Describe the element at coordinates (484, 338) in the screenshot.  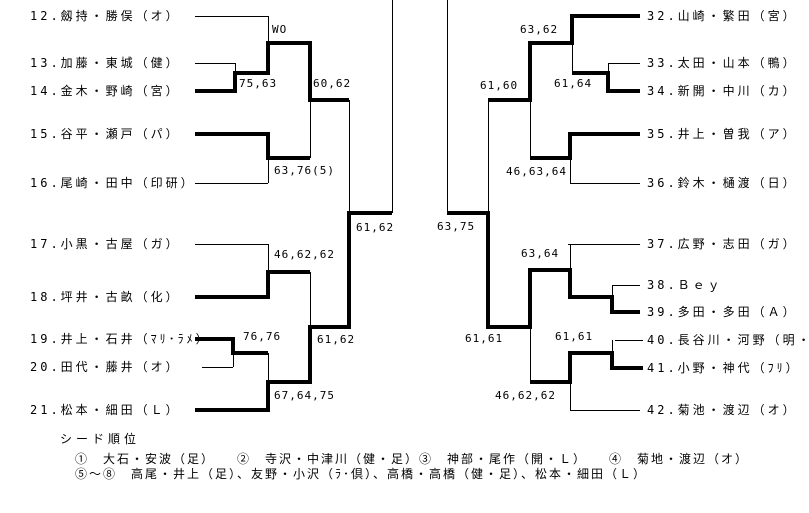
I see `score-qf-bottom-right: 61,61` at that location.